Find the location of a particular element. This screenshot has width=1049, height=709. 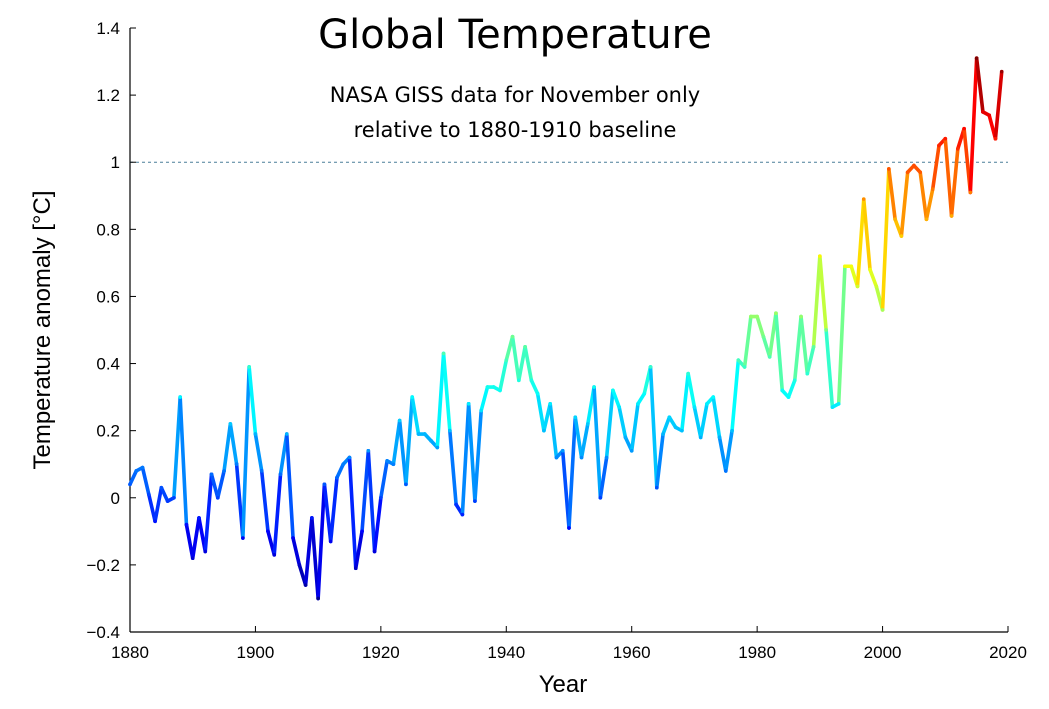

y-tick-label: 0.8 is located at coordinates (108, 229).